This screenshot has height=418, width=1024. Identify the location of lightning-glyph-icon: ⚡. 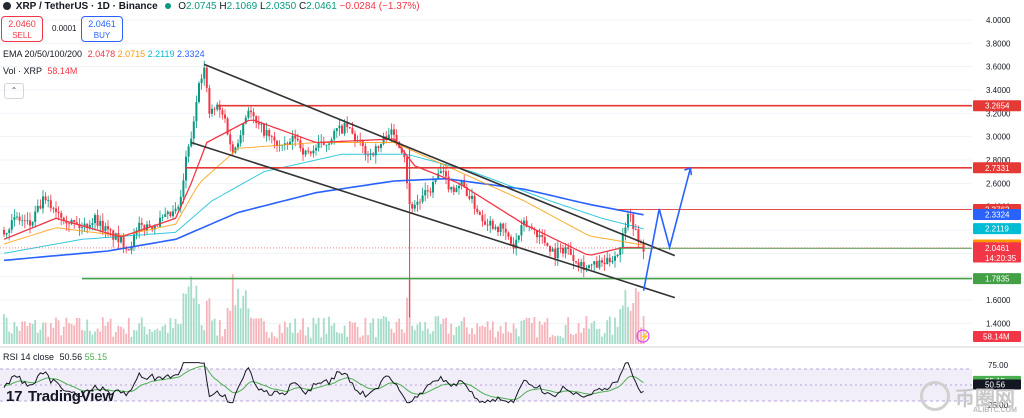
(645, 336).